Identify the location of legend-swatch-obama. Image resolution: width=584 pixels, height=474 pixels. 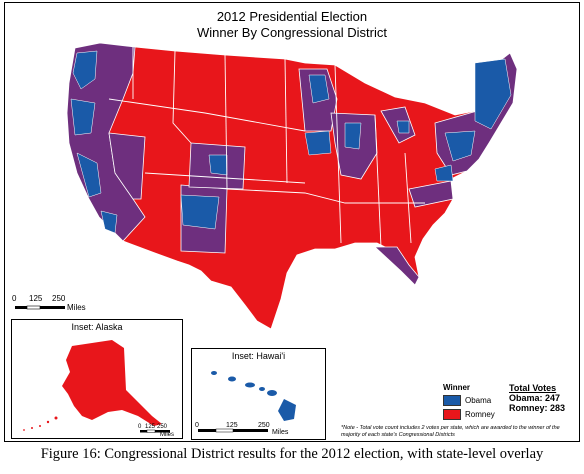
(452, 400).